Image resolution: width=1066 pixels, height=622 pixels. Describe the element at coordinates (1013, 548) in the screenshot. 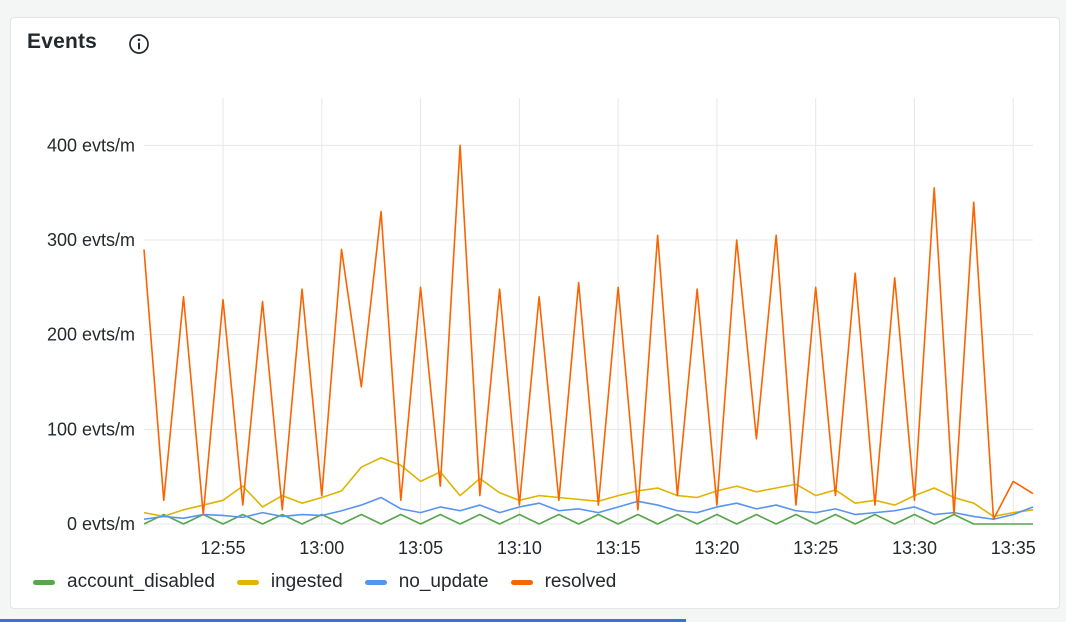

I see `x-tick-label: 13:35` at that location.